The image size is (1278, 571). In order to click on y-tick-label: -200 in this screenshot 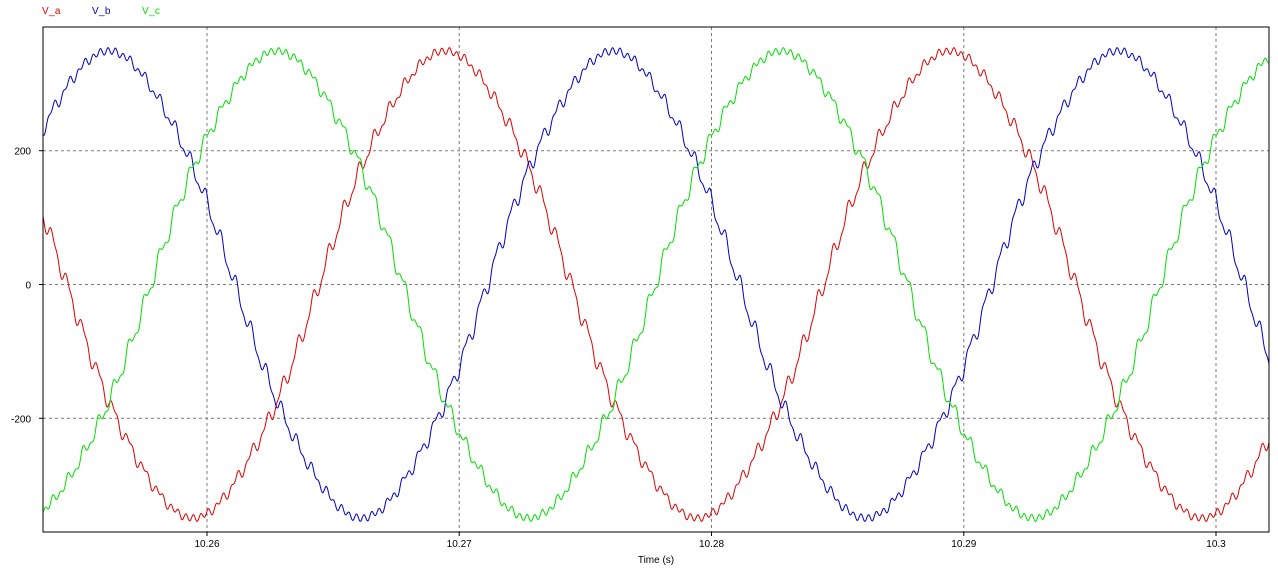, I will do `click(21, 419)`.